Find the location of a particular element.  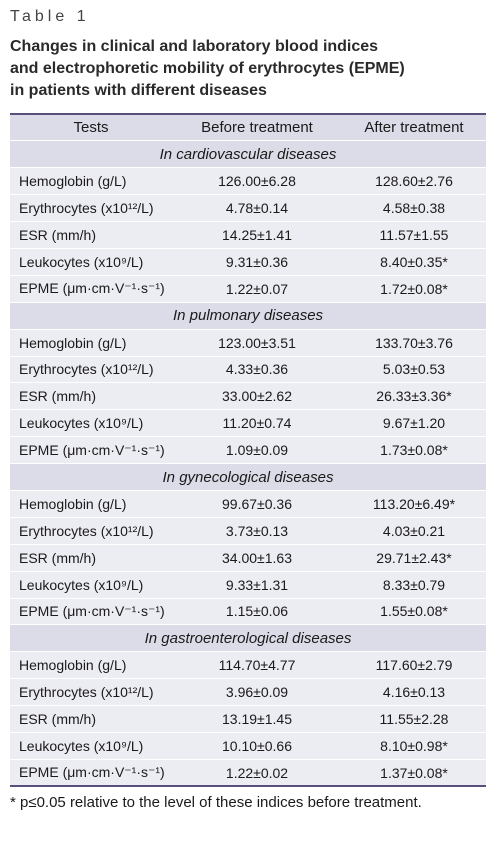

section-title: In cardiovascular diseases is located at coordinates (248, 154).